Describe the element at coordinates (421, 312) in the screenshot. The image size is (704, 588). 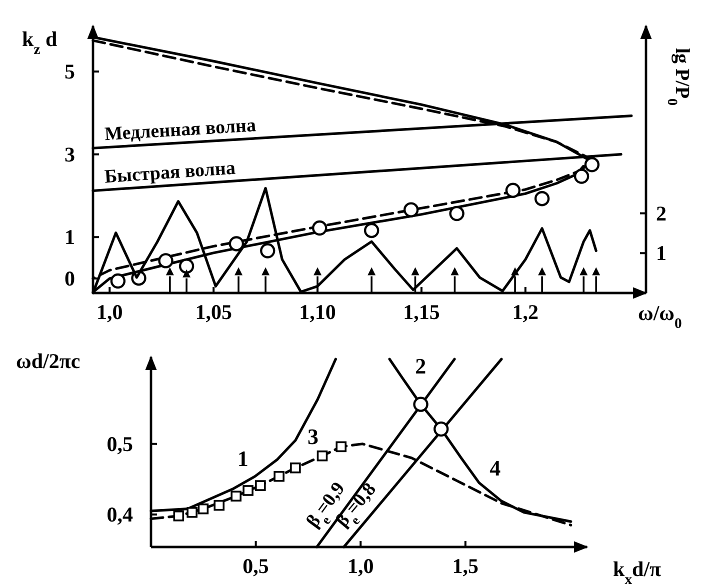
I see `x-tick-label: 1,15` at that location.